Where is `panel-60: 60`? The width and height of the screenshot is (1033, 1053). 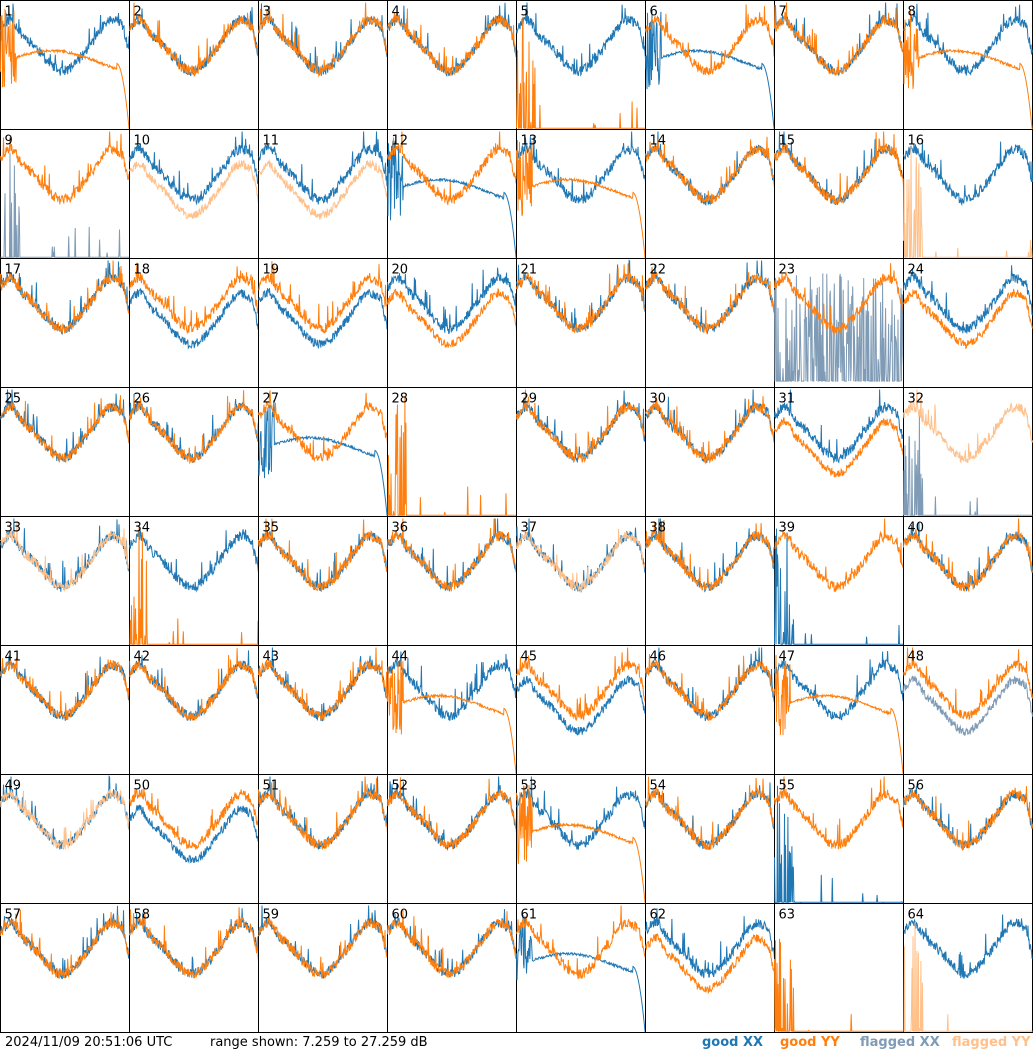
panel-60: 60 is located at coordinates (452, 968).